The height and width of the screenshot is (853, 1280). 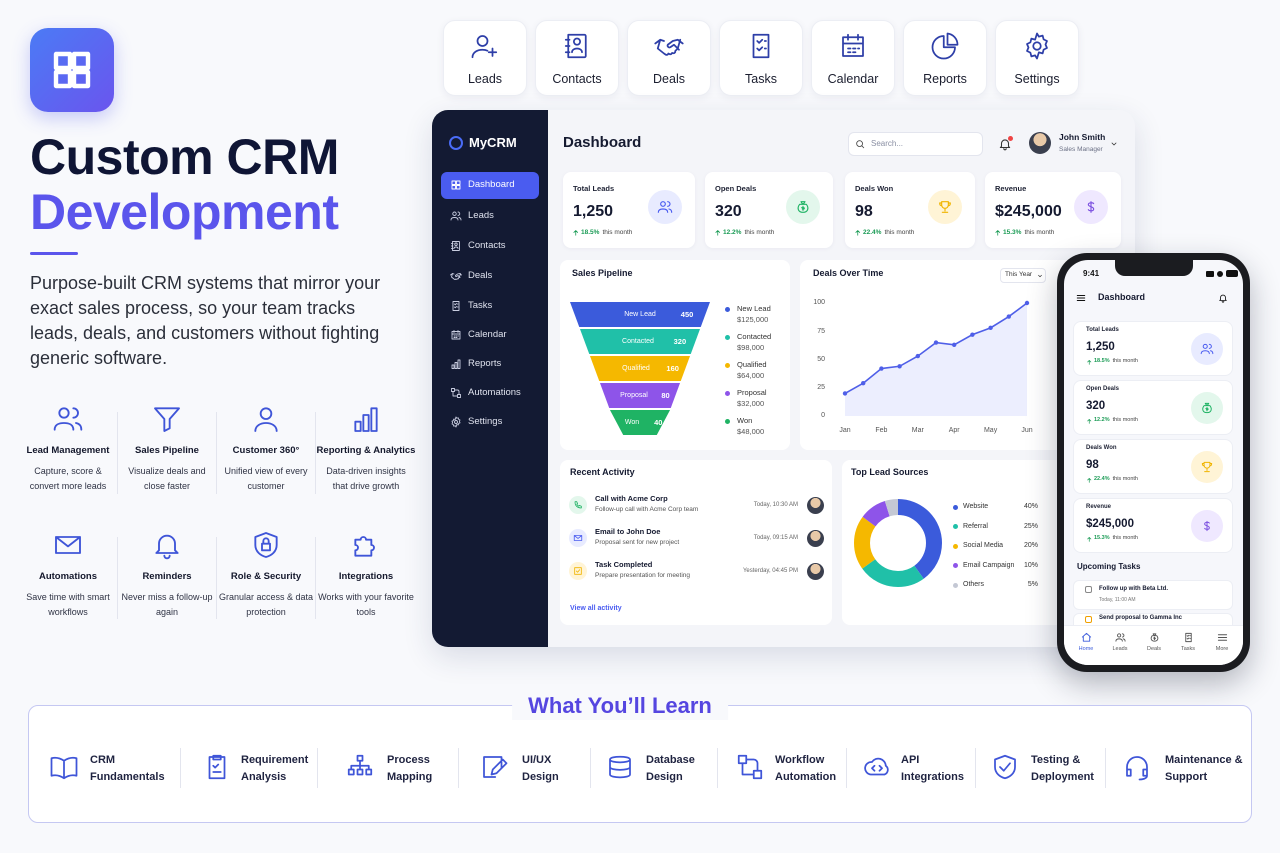 I want to click on nav-label: Leads, so click(x=485, y=78).